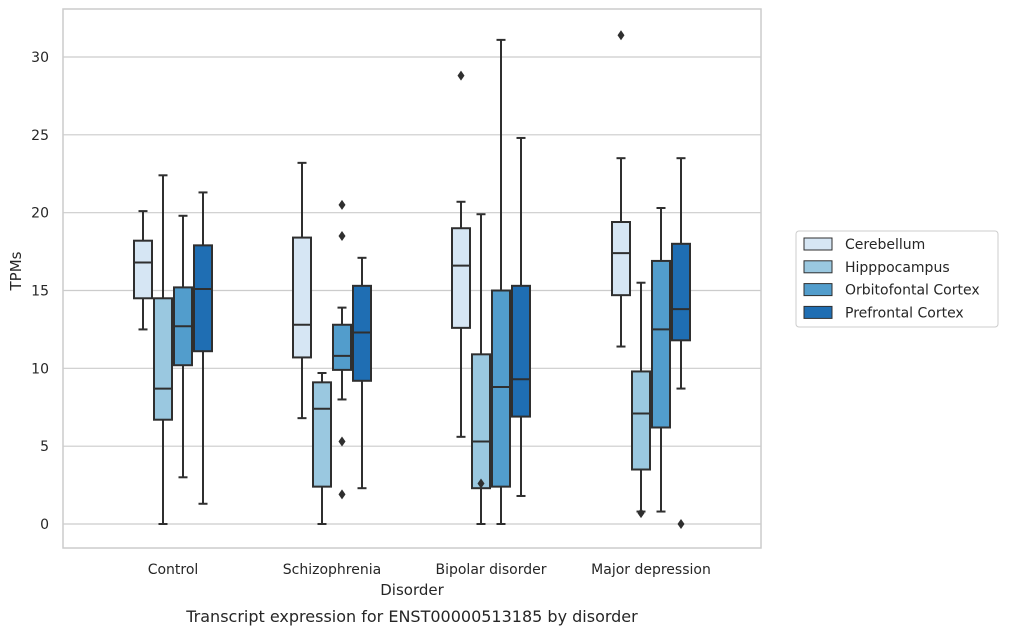 The image size is (1009, 634). I want to click on legend-label: Cerebellum, so click(885, 245).